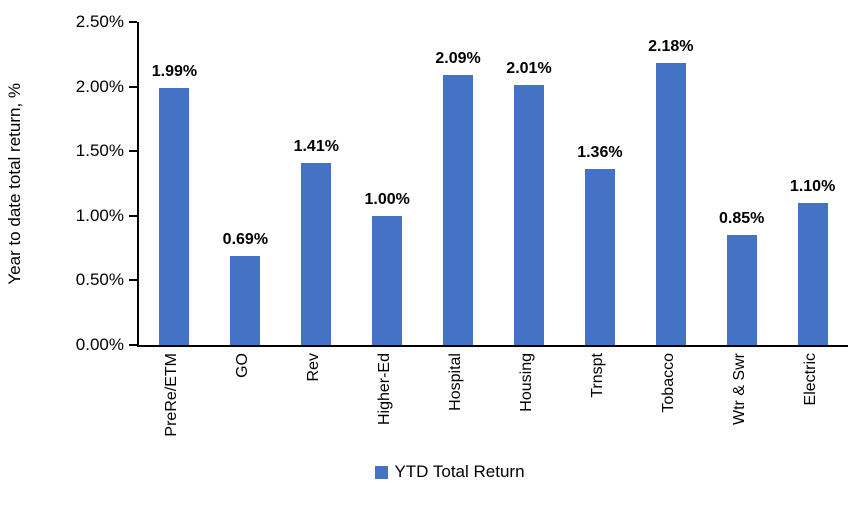 The image size is (852, 513). What do you see at coordinates (99, 344) in the screenshot?
I see `y-tick-label: 0.00%` at bounding box center [99, 344].